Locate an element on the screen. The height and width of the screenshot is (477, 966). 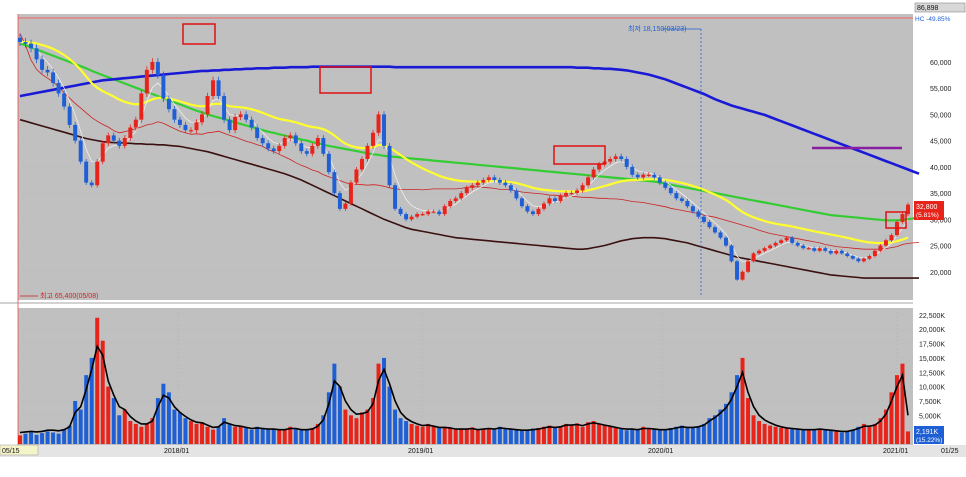
price-tick-label: 35,000 is located at coordinates (941, 194).